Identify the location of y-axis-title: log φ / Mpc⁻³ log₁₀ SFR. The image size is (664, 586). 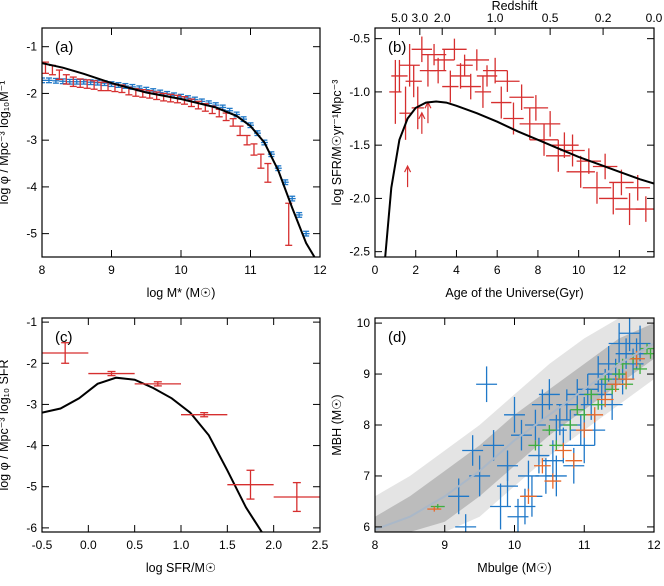
(5, 424).